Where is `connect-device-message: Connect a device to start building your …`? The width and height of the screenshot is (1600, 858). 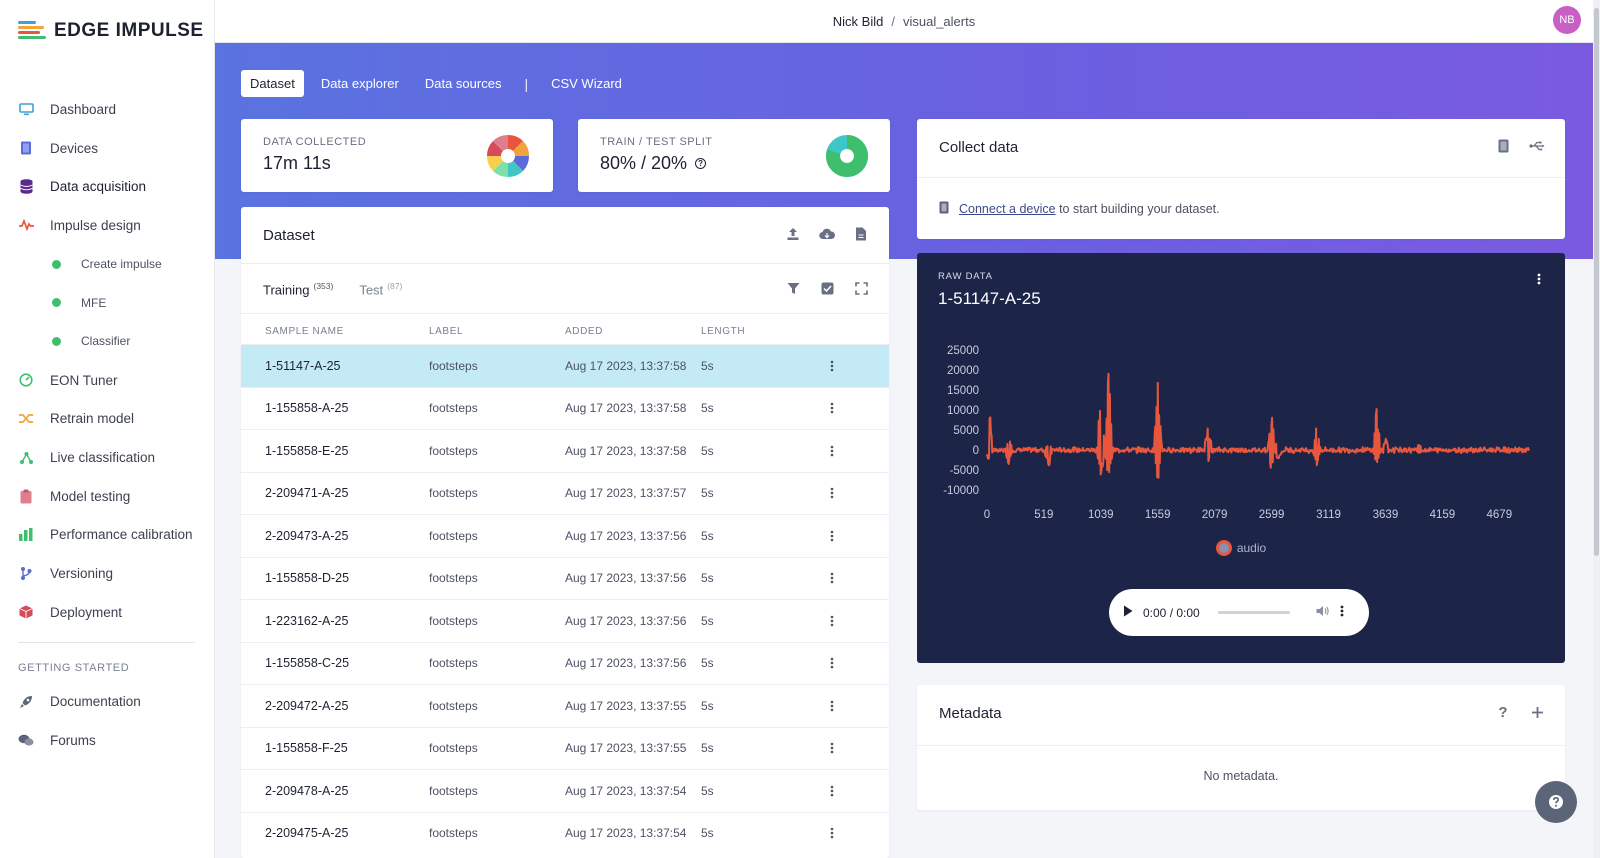
connect-device-message: Connect a device to start building your … is located at coordinates (1079, 209).